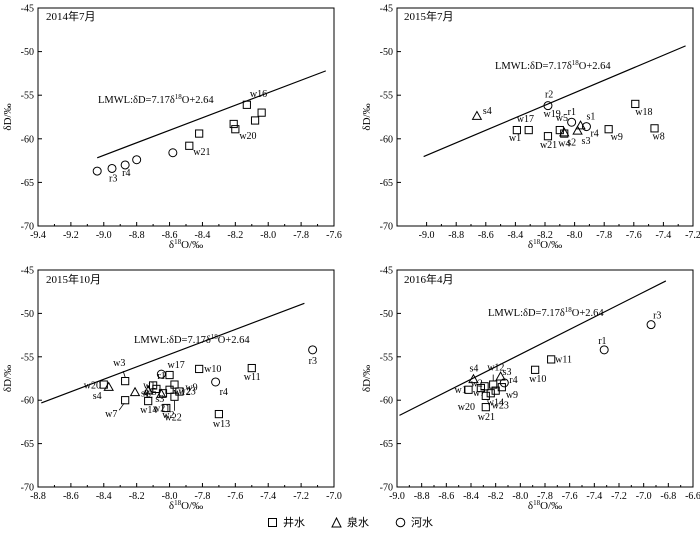 The width and height of the screenshot is (700, 534). I want to click on legend: 井水 泉水 河水, so click(350, 522).